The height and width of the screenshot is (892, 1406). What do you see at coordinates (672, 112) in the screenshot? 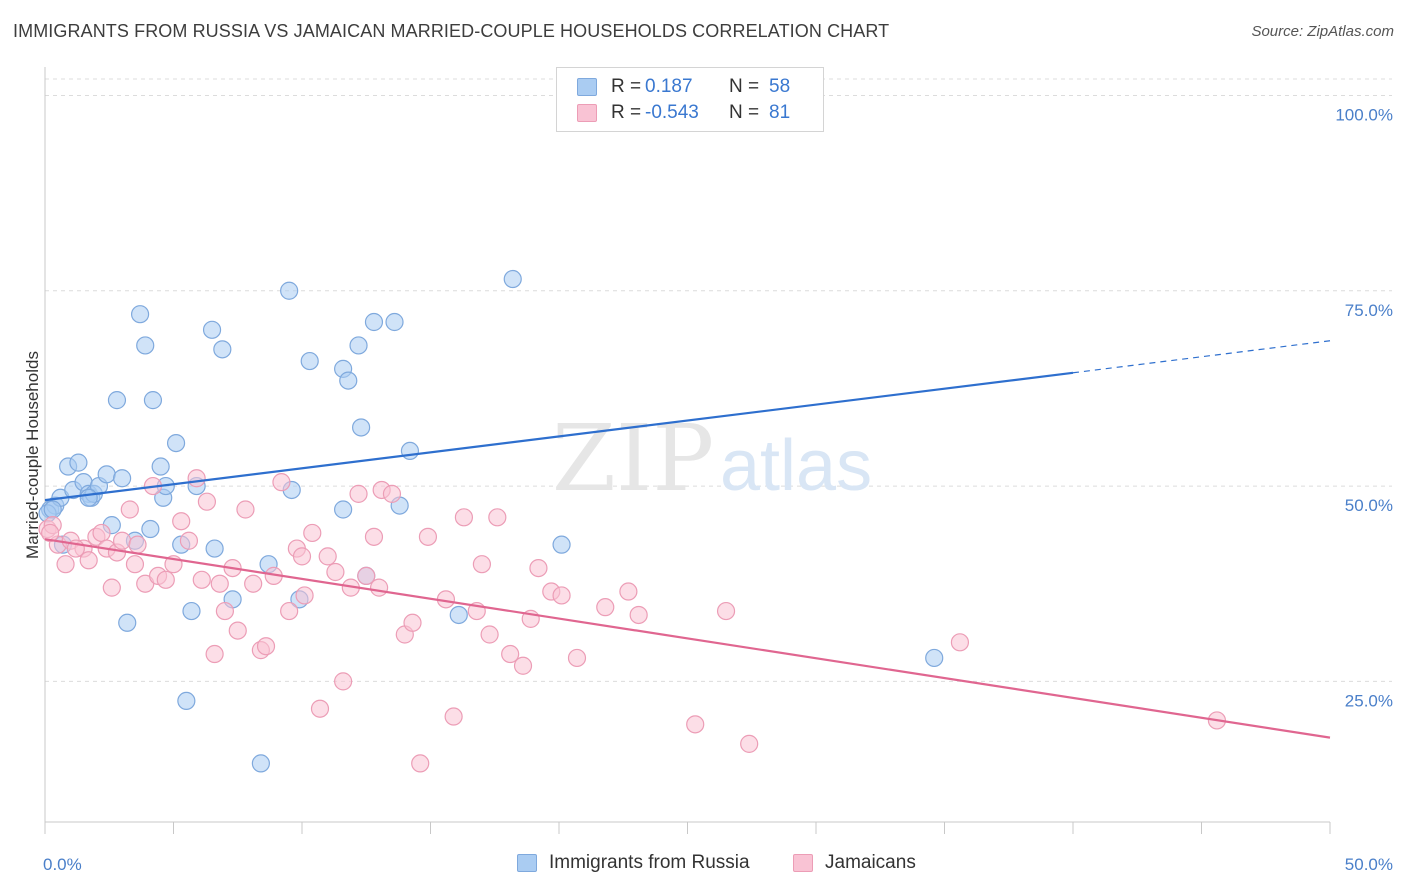
I see `r-value: -0.543` at bounding box center [672, 112].